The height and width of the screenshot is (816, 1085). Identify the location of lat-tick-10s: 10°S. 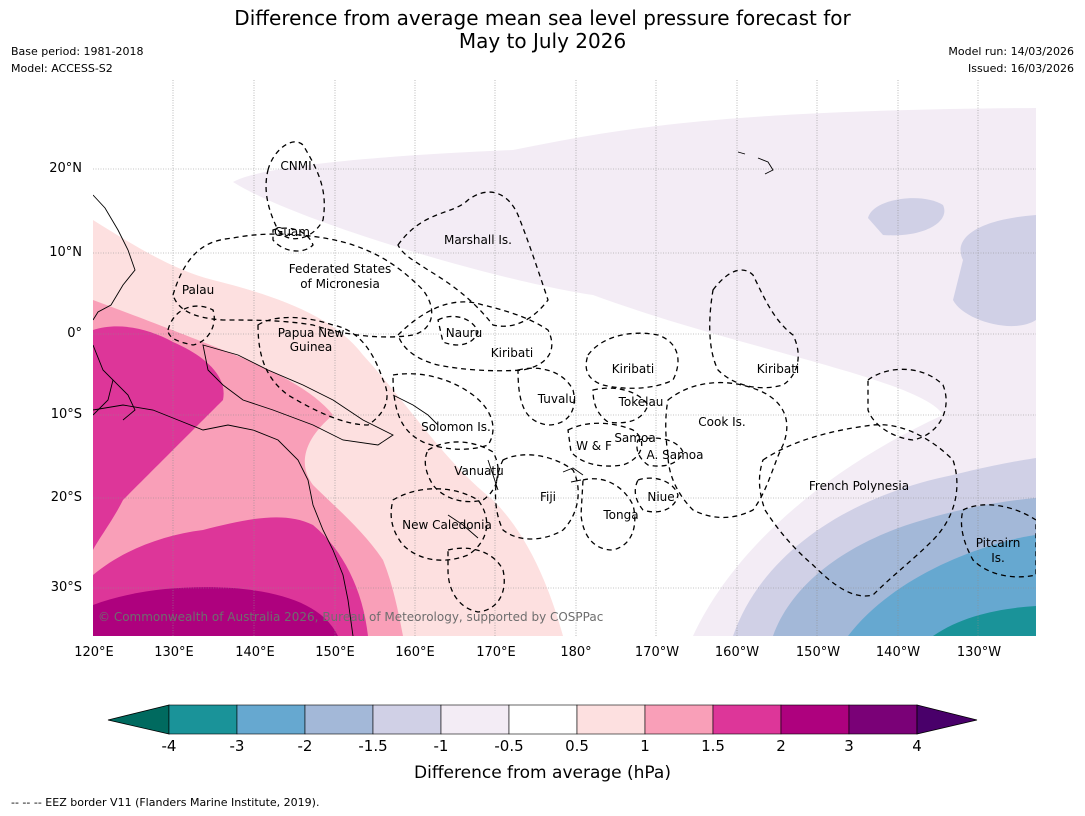
(66, 414).